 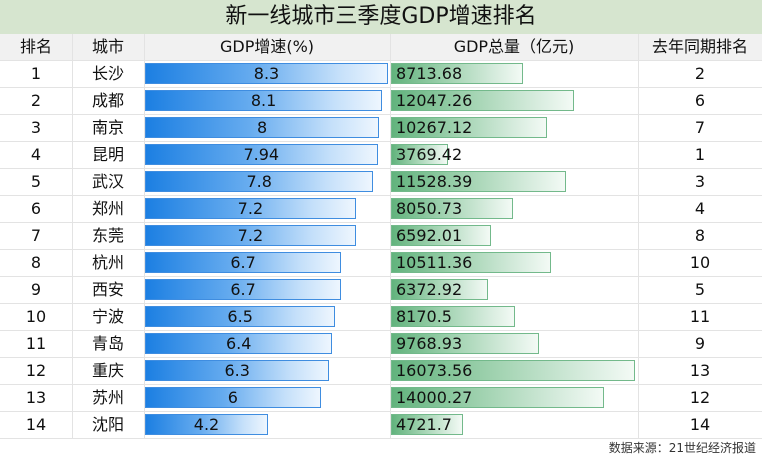 I want to click on city-cell: 武汉, so click(x=107, y=181).